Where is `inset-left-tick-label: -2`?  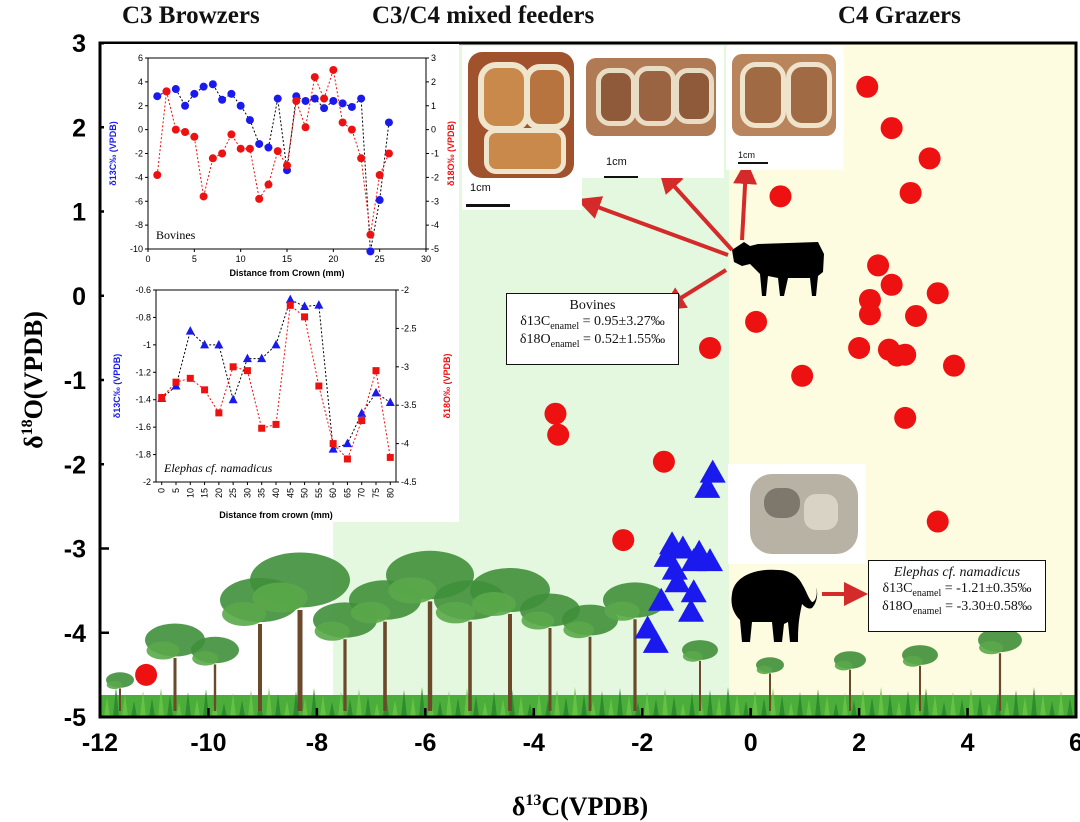 inset-left-tick-label: -2 is located at coordinates (139, 154).